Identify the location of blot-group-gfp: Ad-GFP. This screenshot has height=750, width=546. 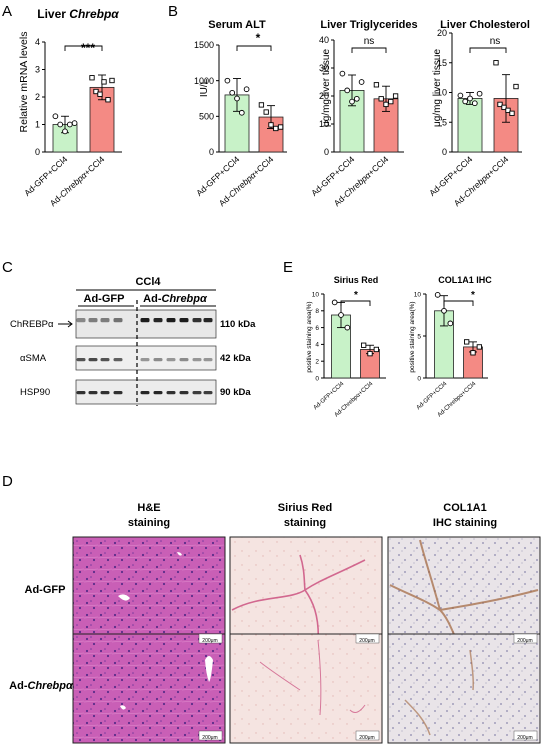
(104, 299).